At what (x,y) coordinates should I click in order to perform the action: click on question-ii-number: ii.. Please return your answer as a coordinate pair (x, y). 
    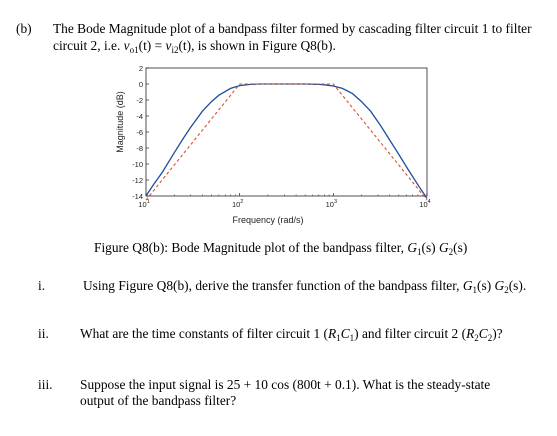
    Looking at the image, I should click on (43, 333).